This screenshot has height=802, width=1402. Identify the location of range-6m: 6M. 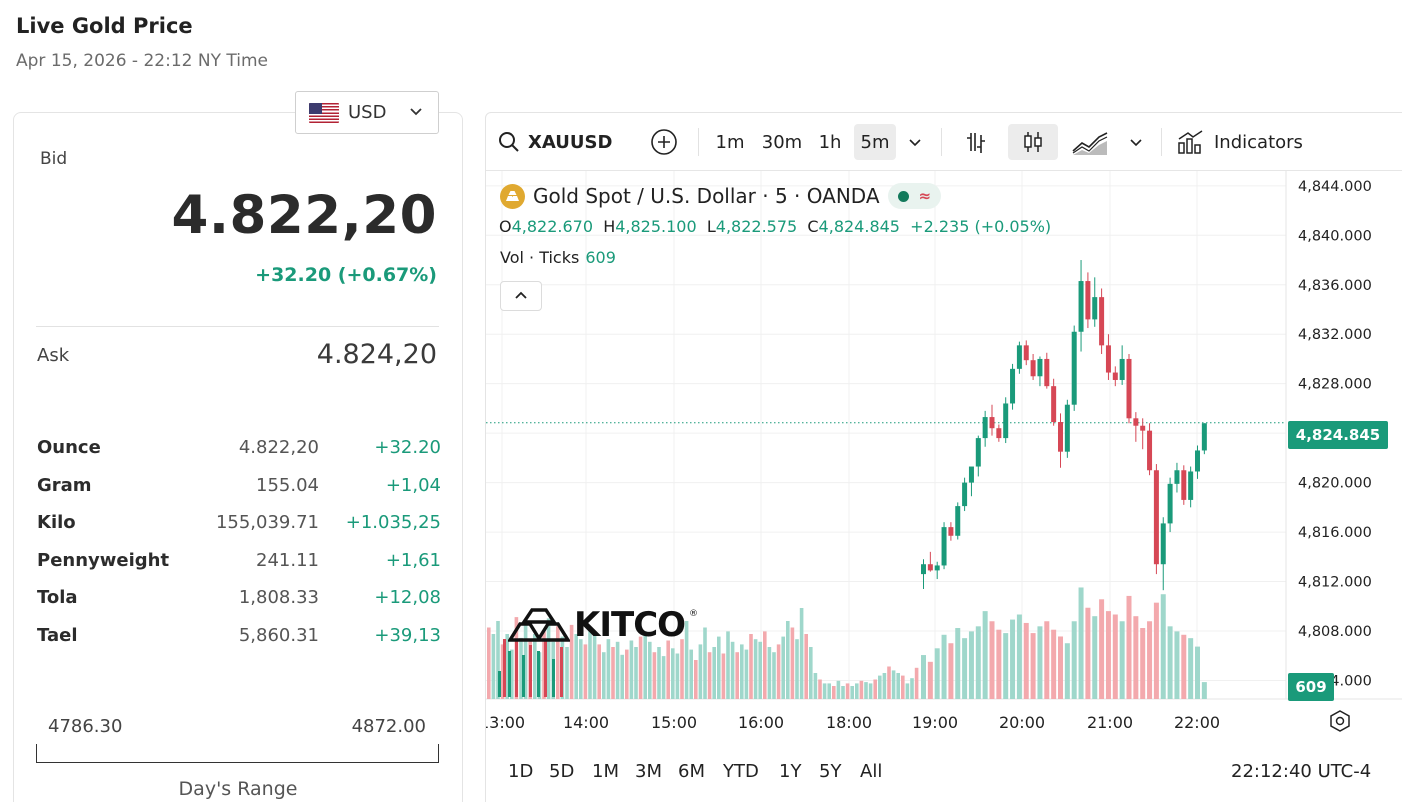
(691, 771).